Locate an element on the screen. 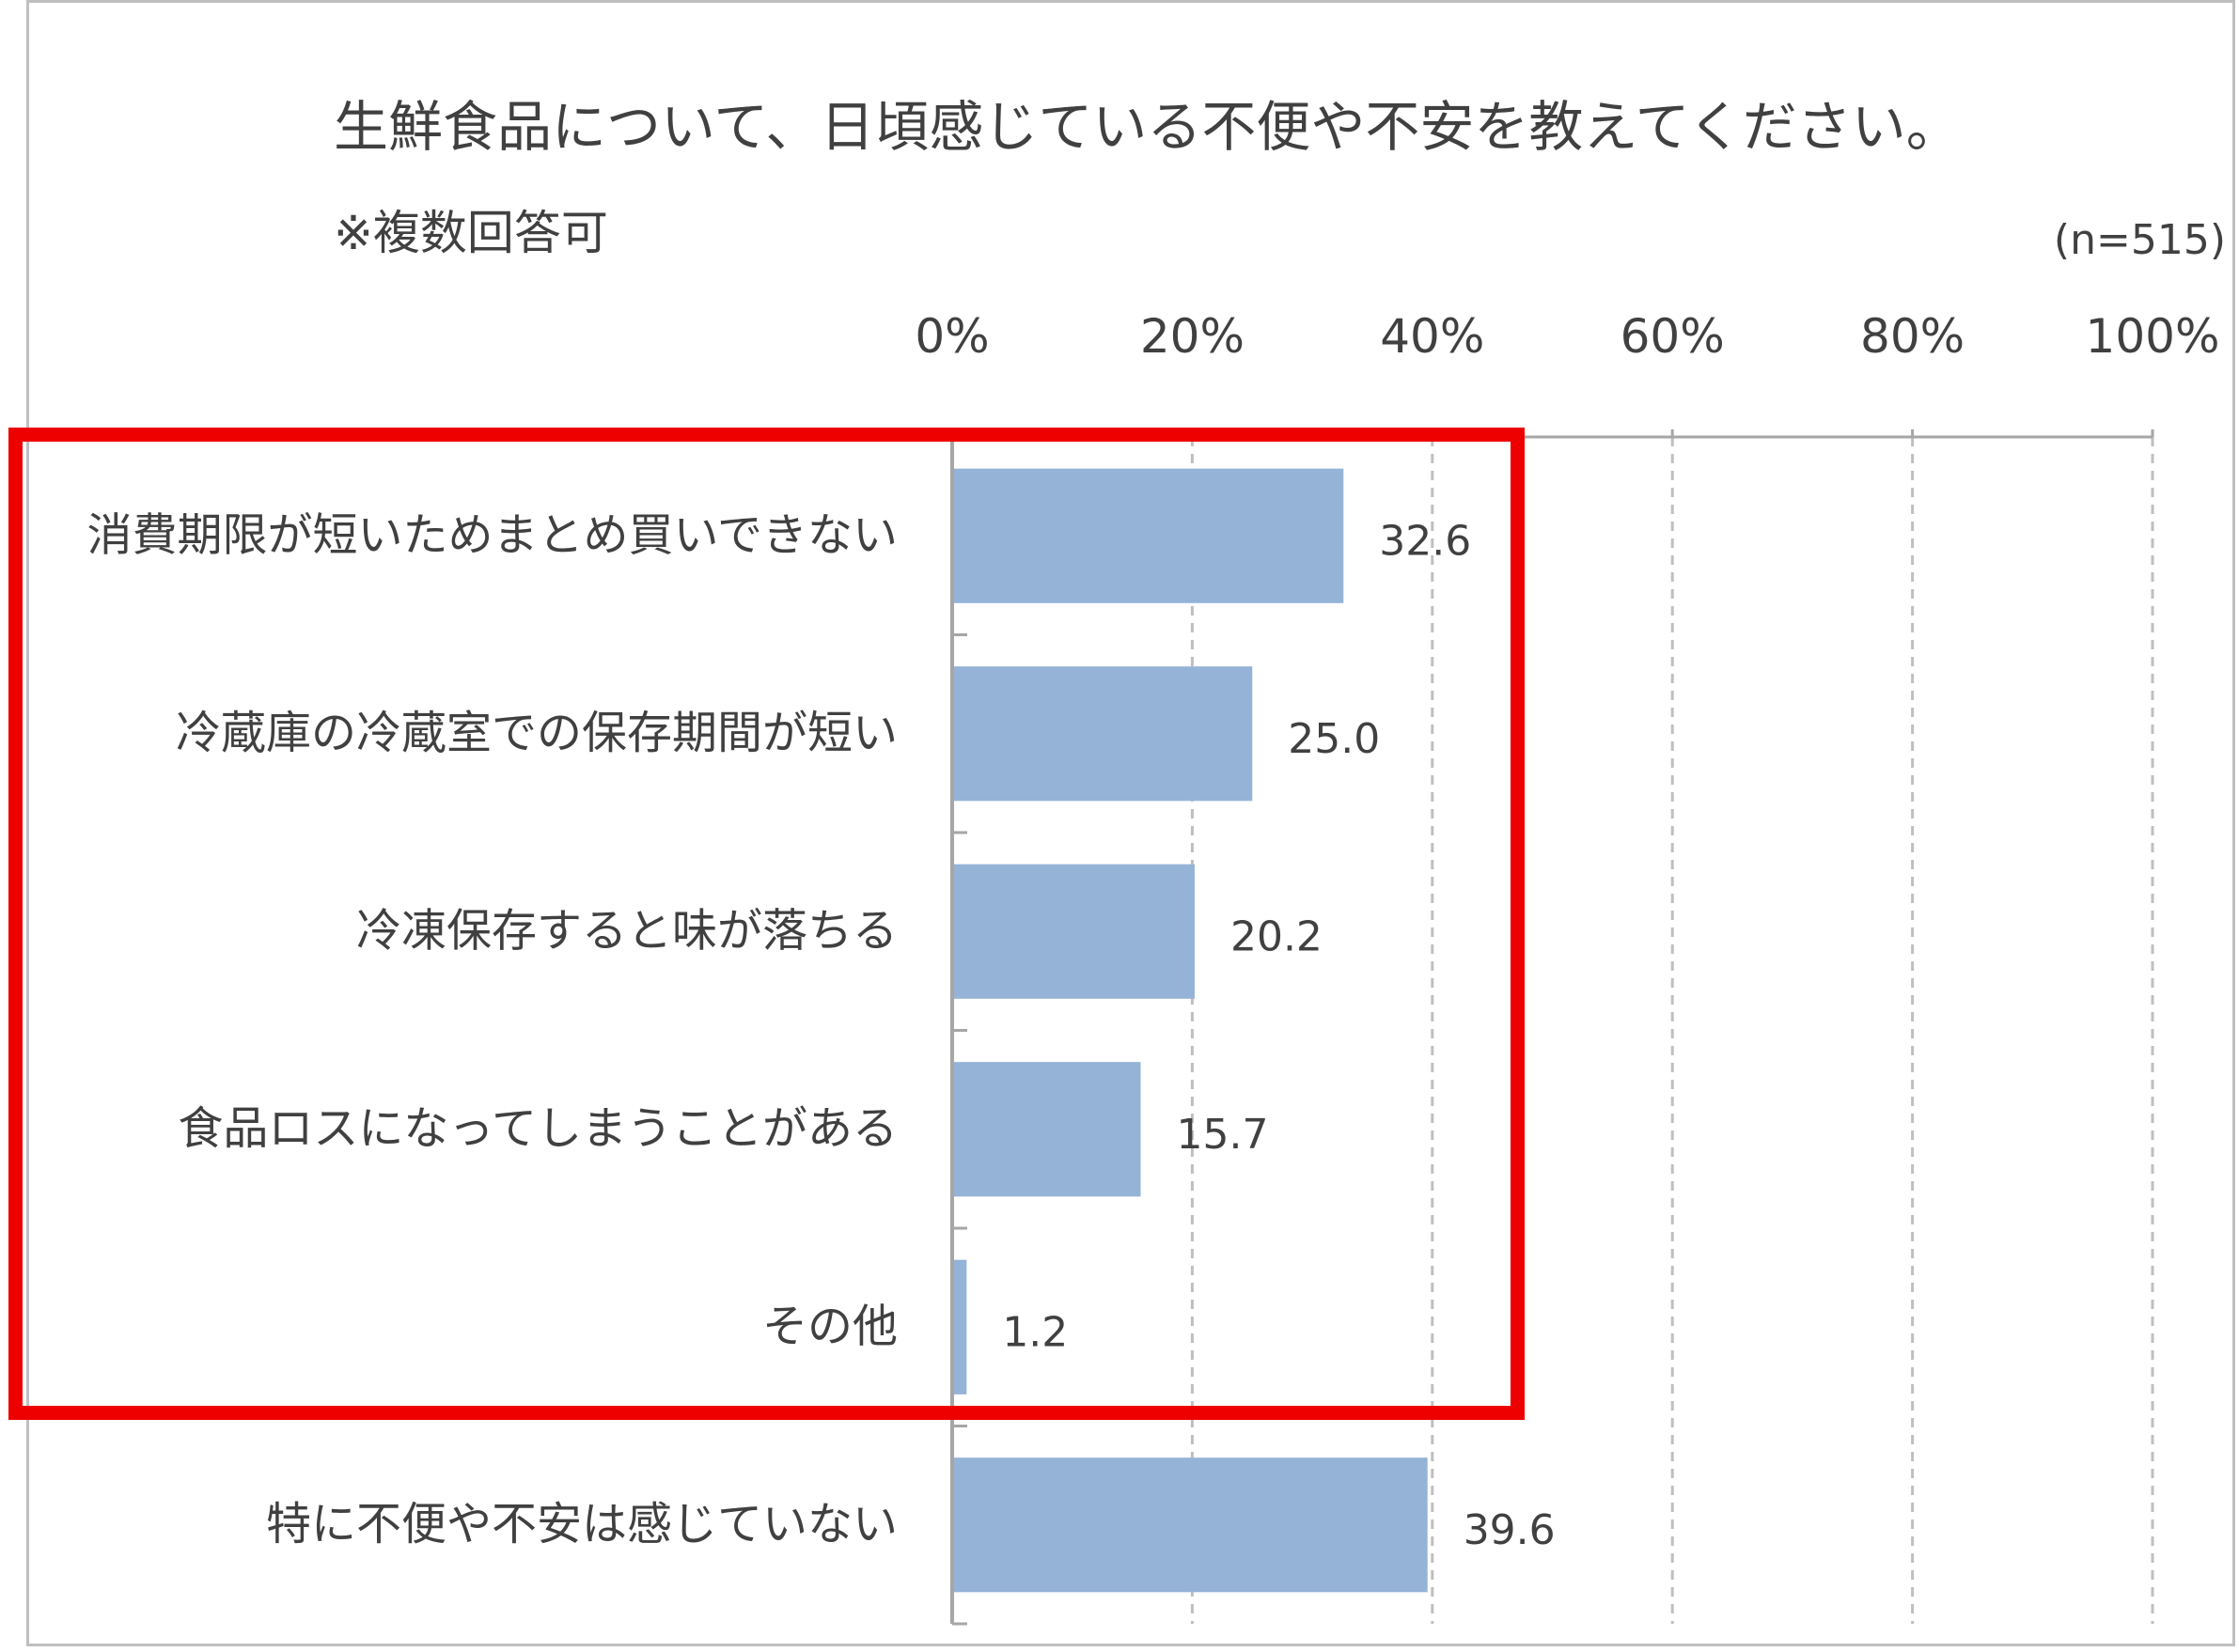 The image size is (2239, 1652). data-label: 15.7 is located at coordinates (1222, 1135).